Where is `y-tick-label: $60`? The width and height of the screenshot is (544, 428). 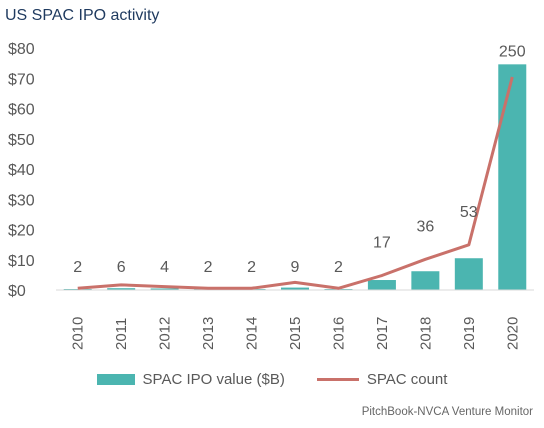
y-tick-label: $60 is located at coordinates (21, 110).